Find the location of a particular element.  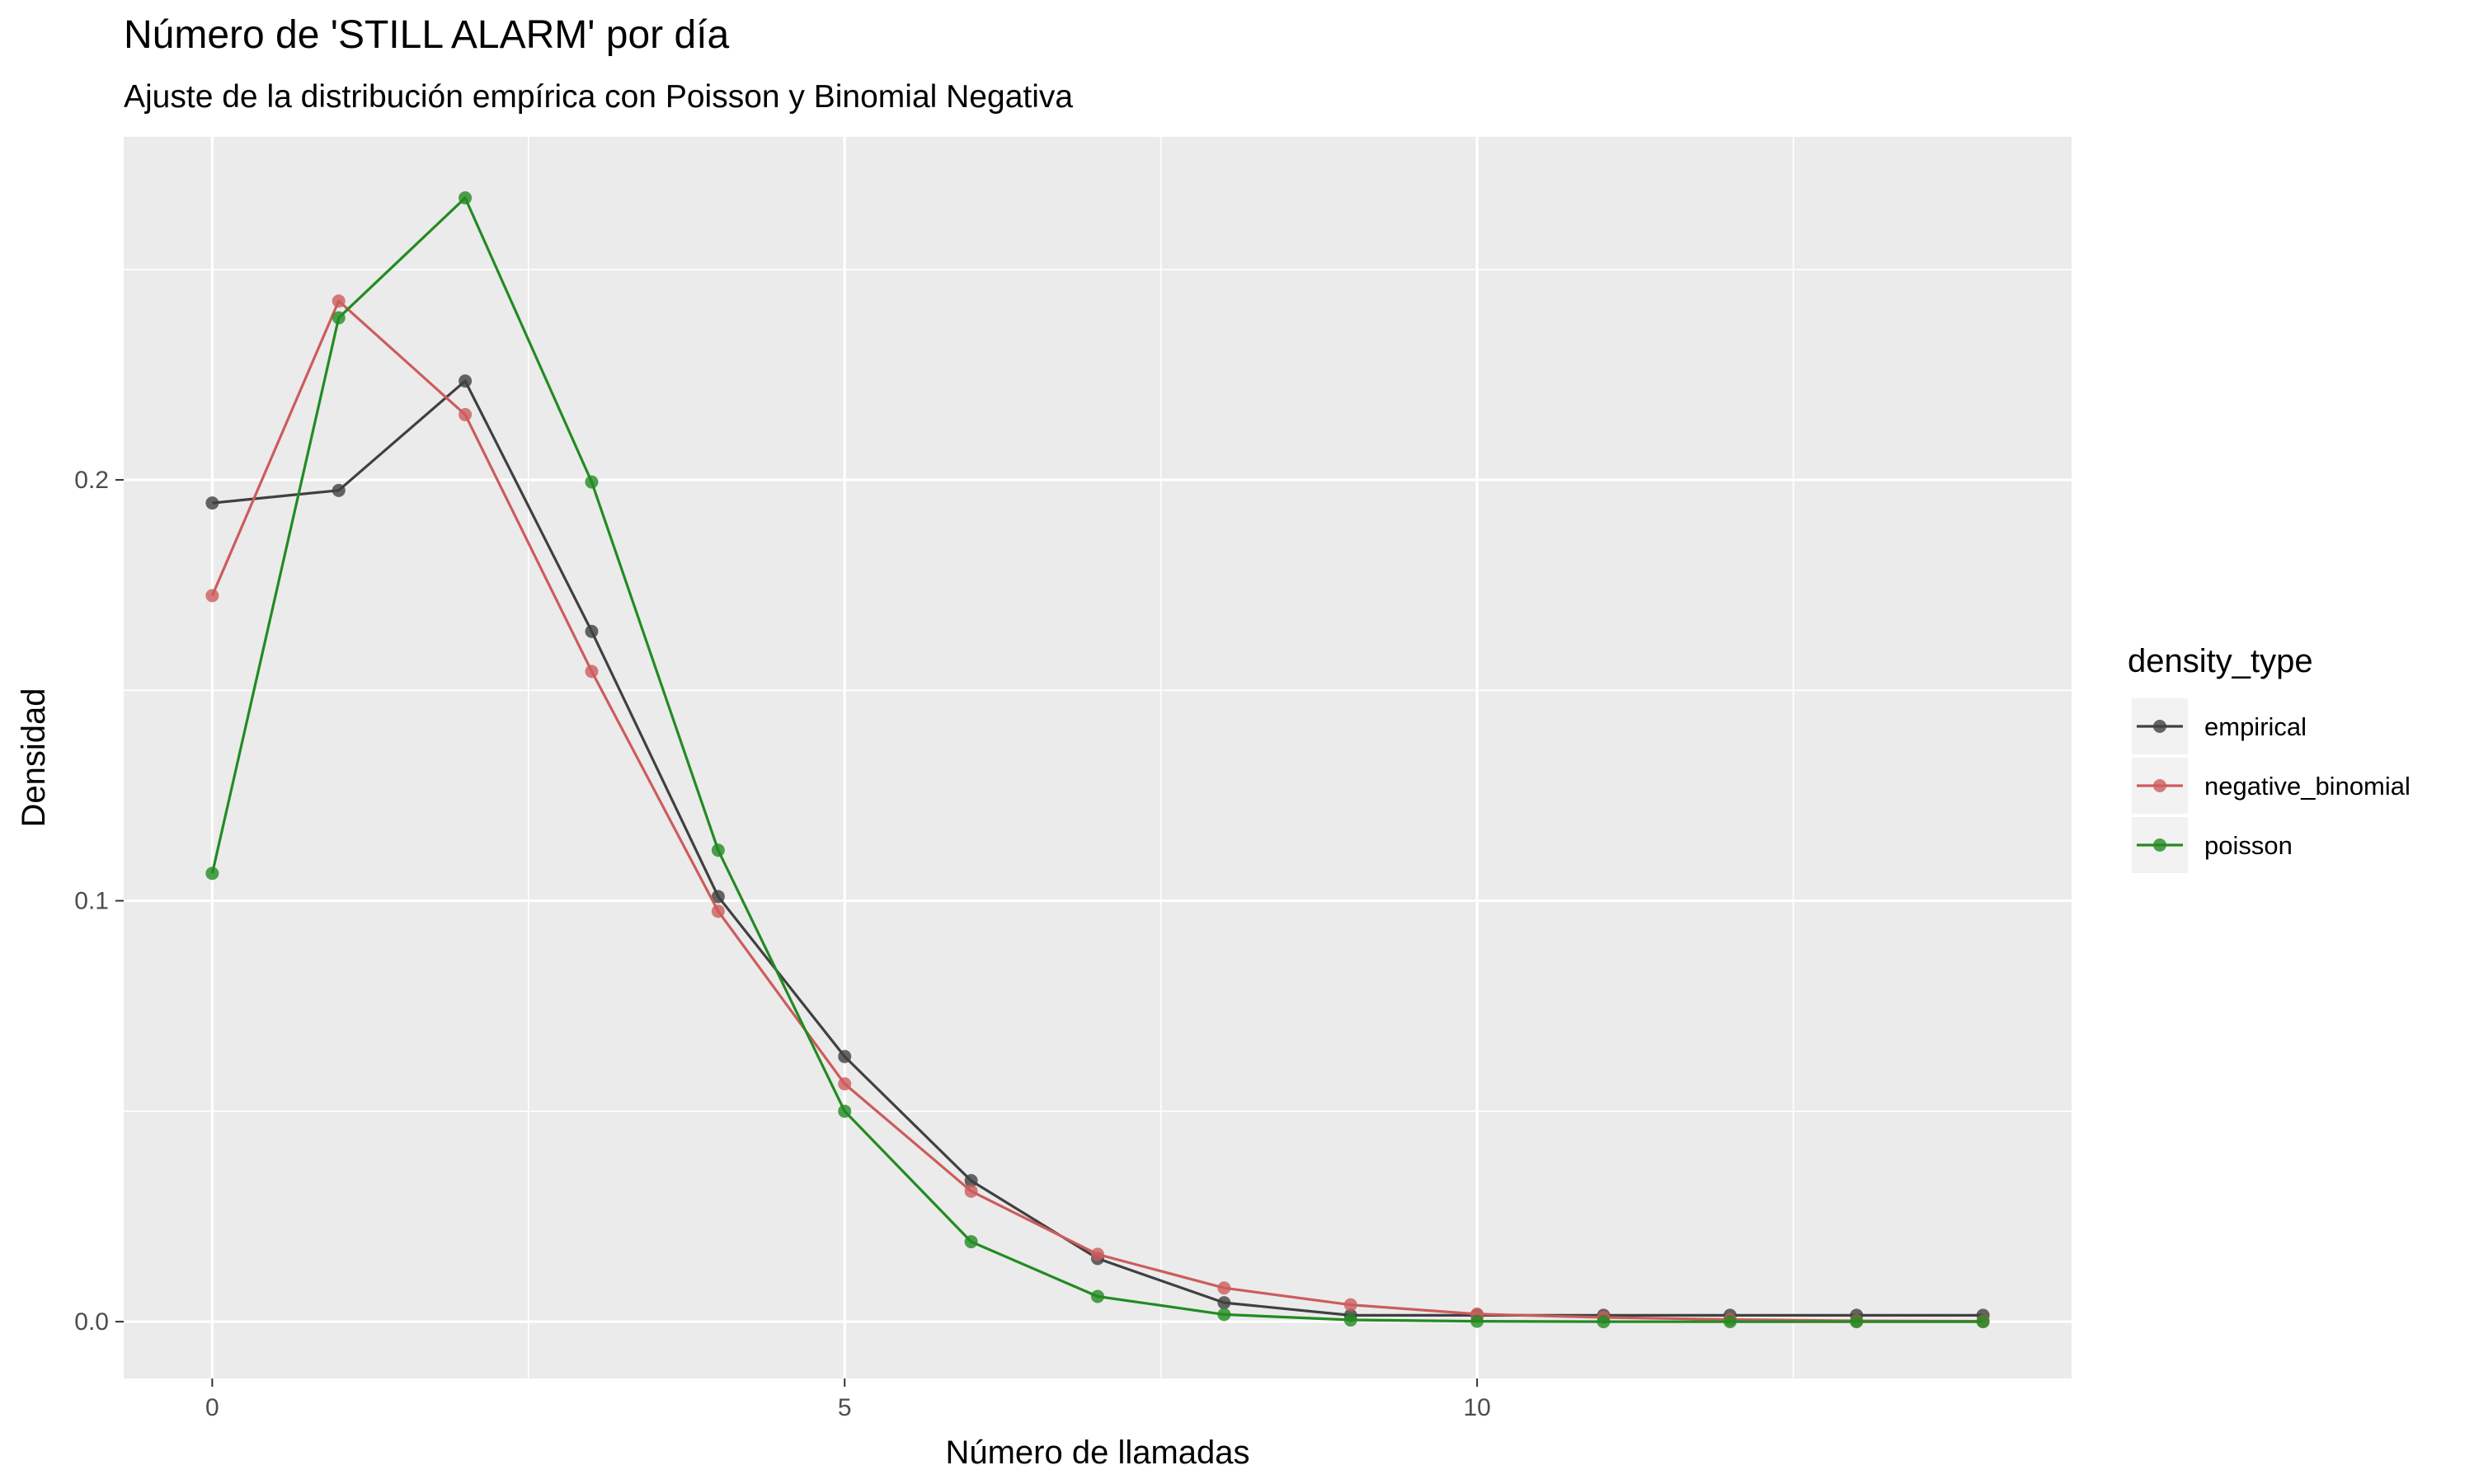

y-tick-label: 0.2 is located at coordinates (91, 481).